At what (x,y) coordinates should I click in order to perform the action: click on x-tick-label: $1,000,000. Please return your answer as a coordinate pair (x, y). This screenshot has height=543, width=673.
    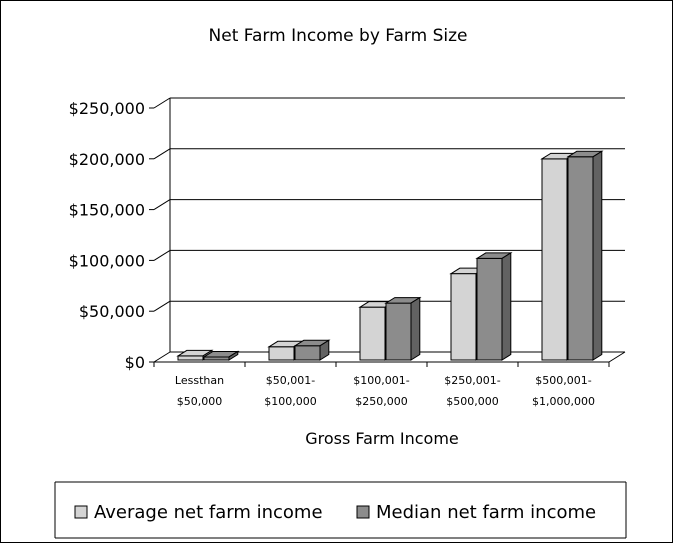
    Looking at the image, I should click on (563, 401).